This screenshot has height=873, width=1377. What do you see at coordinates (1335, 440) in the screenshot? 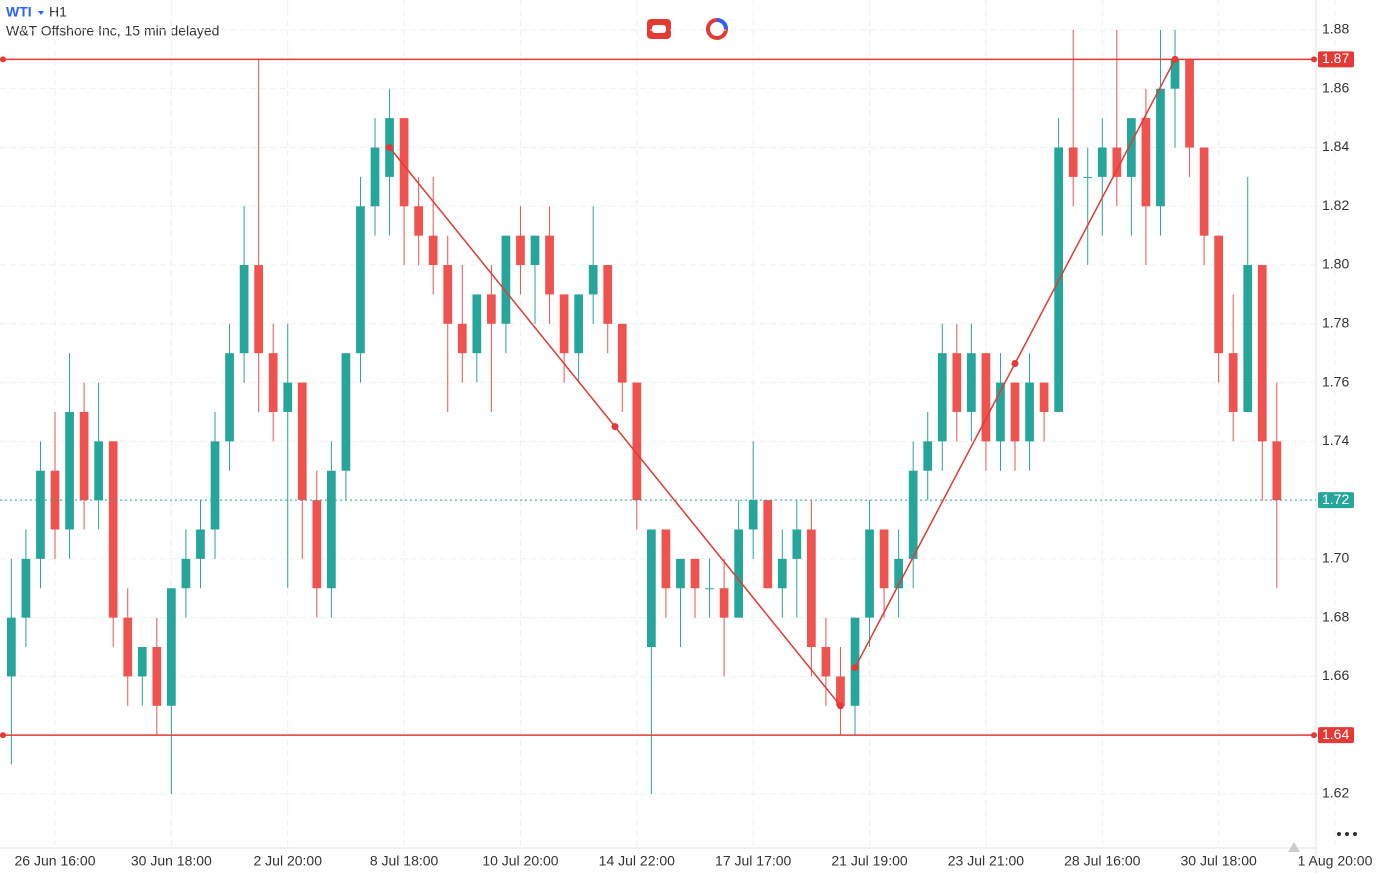
I see `y-tick-label: 1.74` at bounding box center [1335, 440].